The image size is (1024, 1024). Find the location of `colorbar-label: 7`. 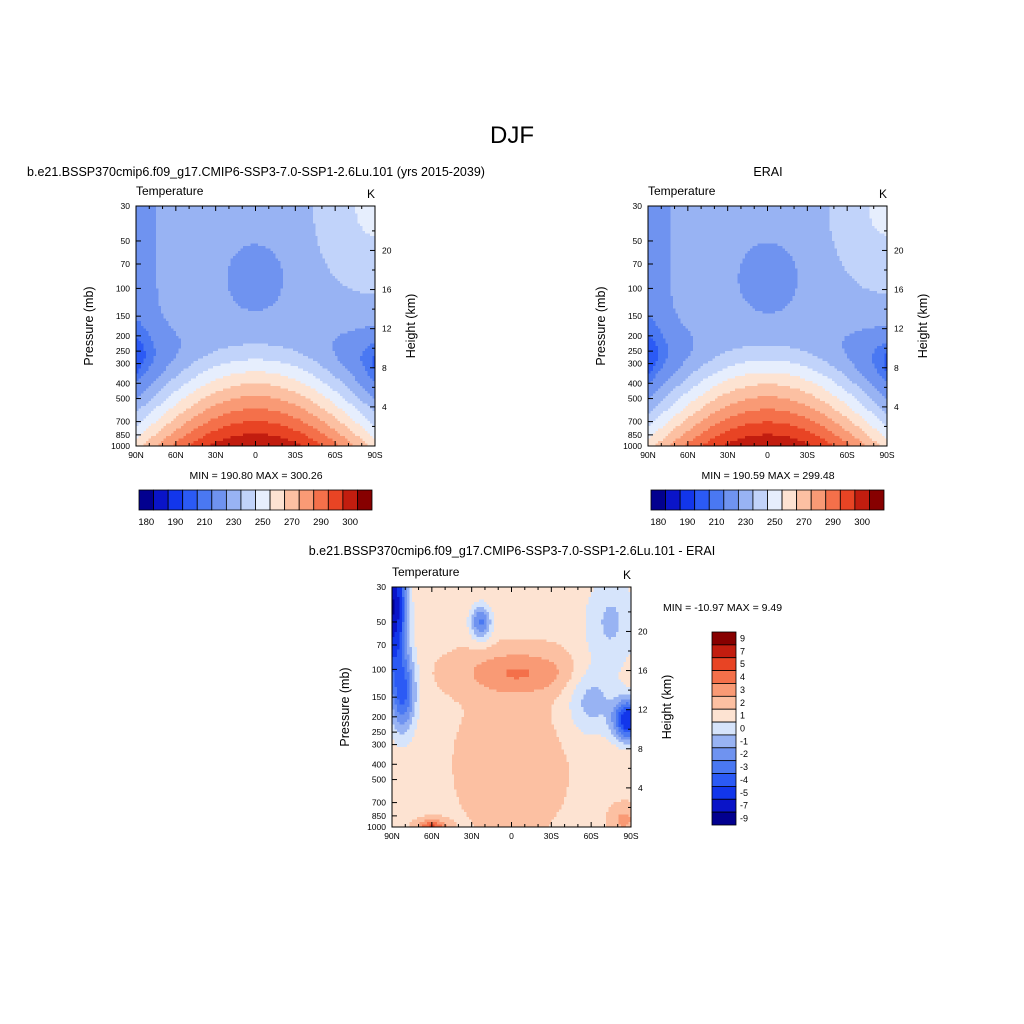

colorbar-label: 7 is located at coordinates (742, 651).